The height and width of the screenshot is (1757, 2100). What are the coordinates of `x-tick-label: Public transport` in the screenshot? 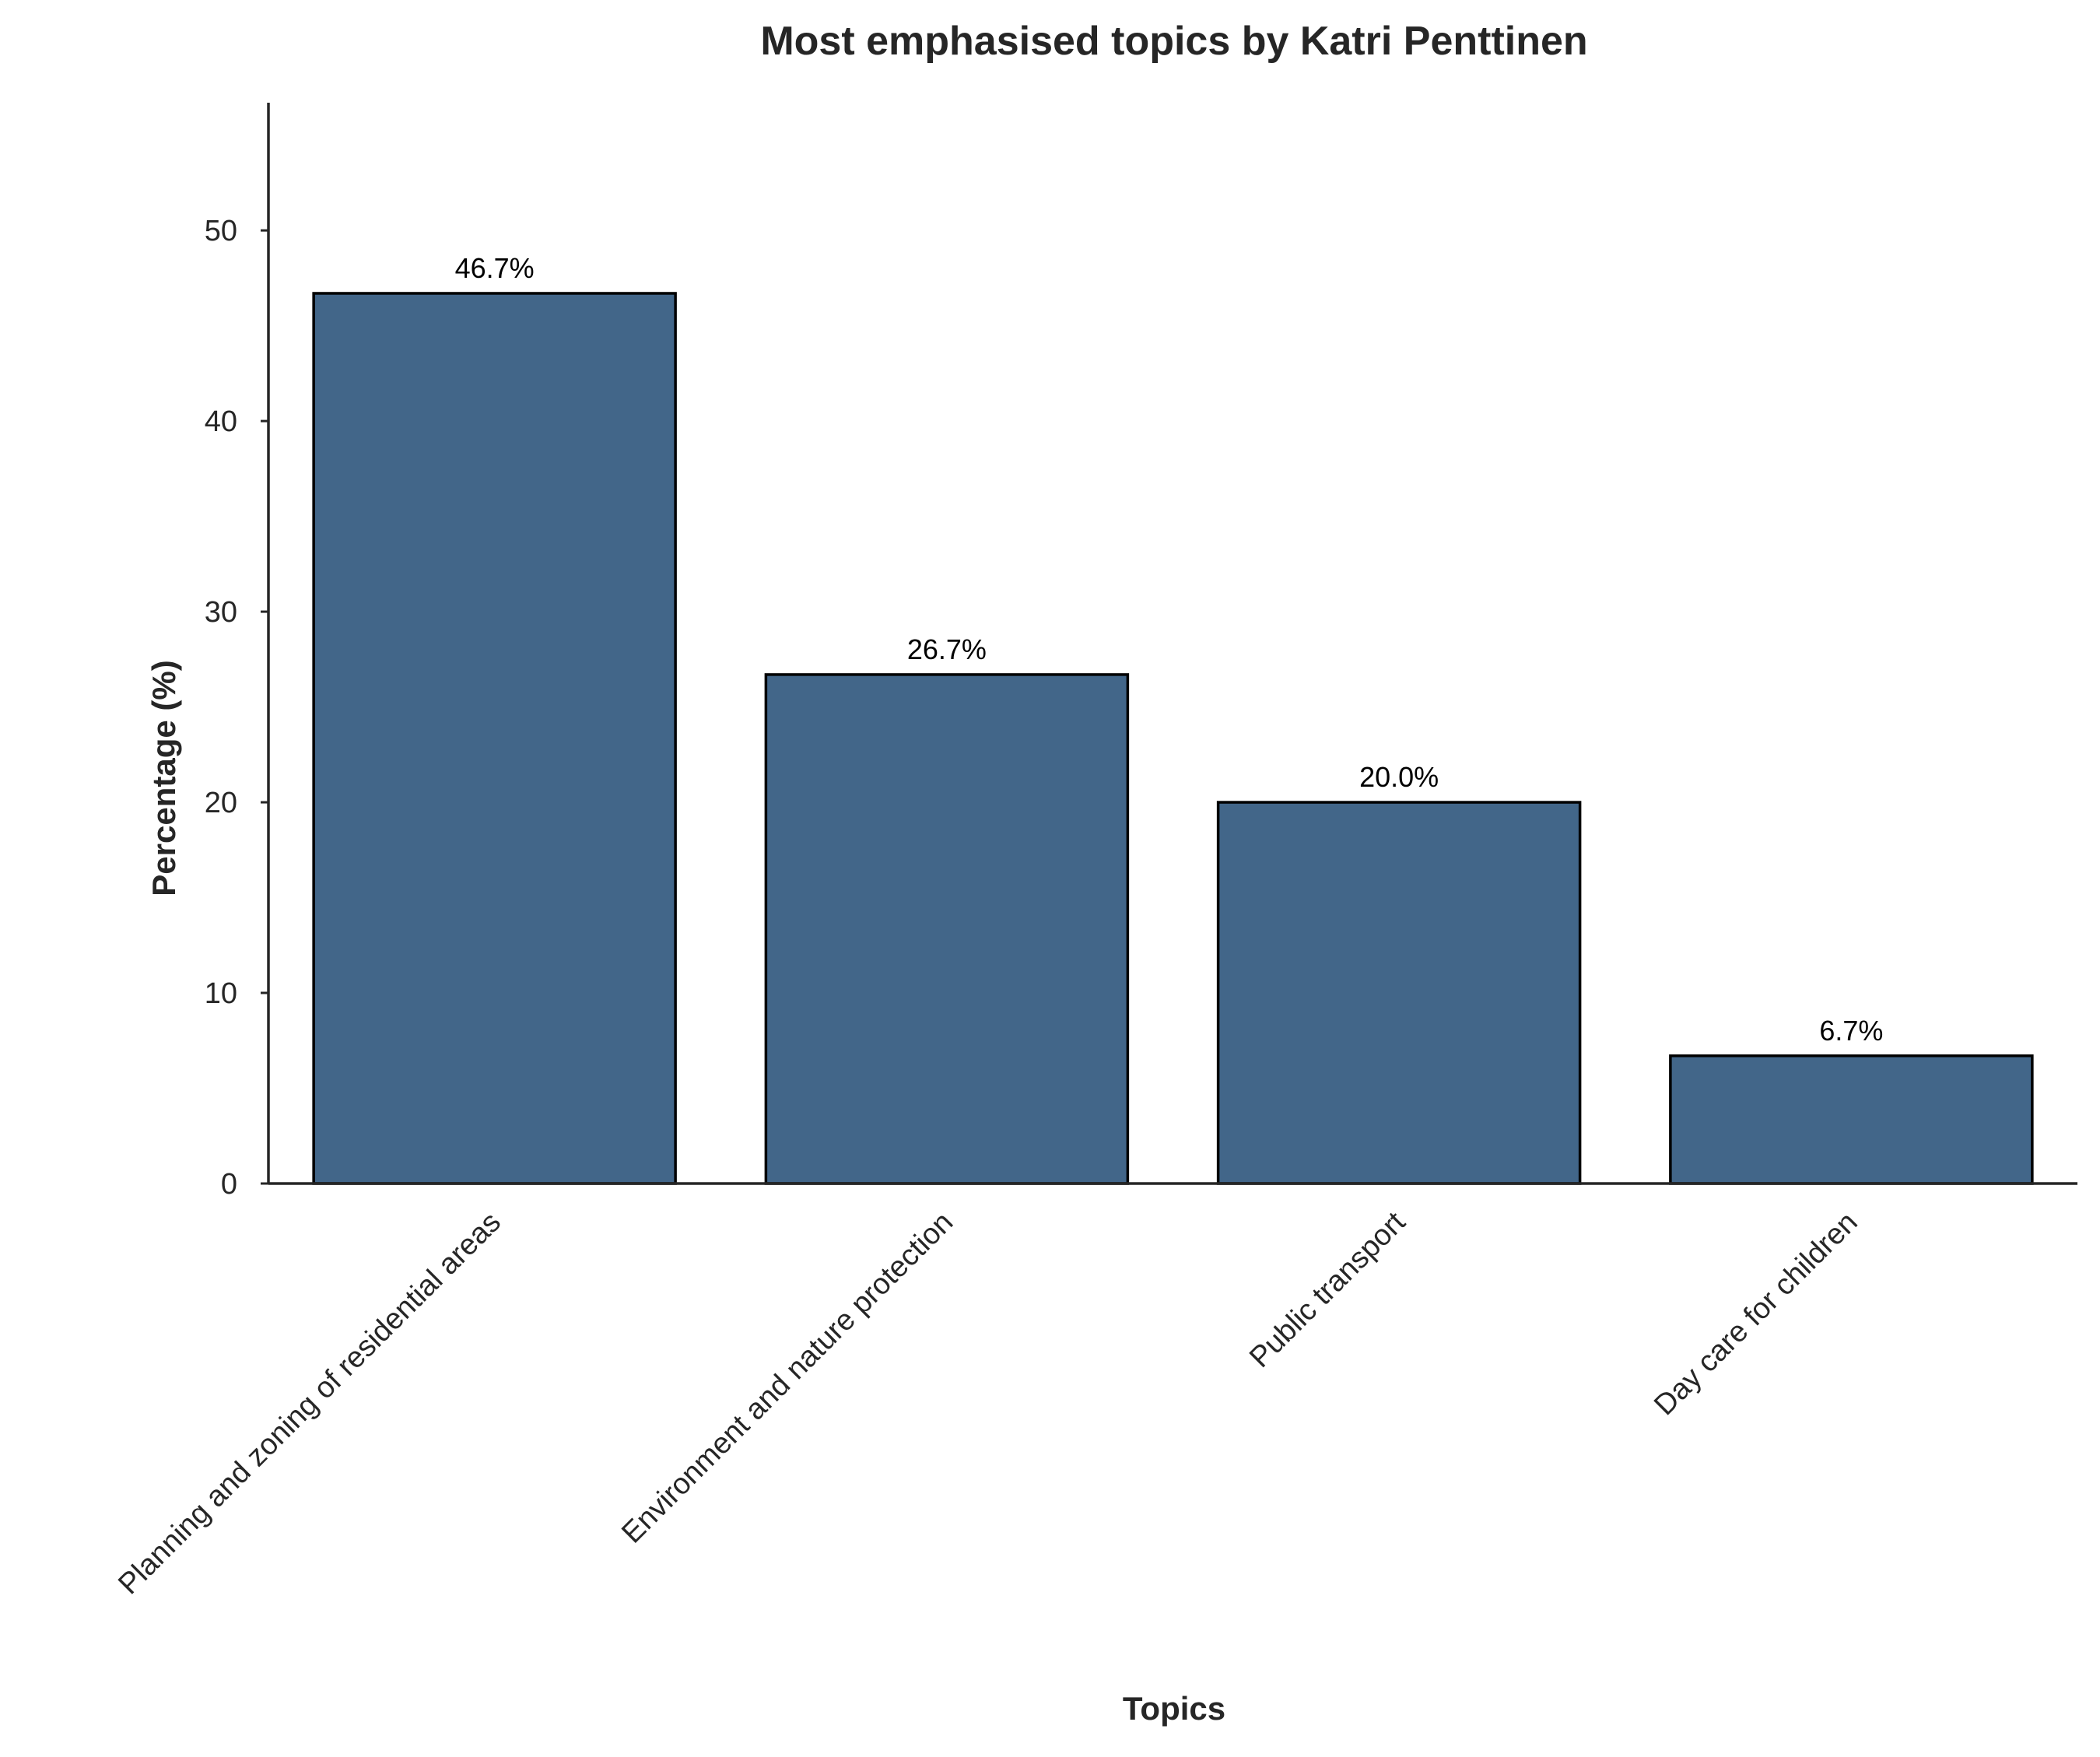 It's located at (1327, 1289).